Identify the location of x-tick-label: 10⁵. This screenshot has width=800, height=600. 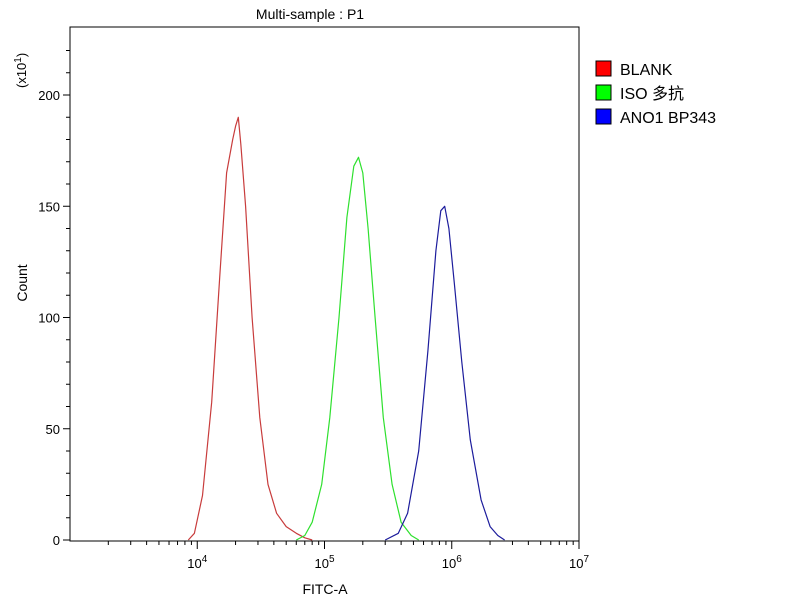
(324, 562).